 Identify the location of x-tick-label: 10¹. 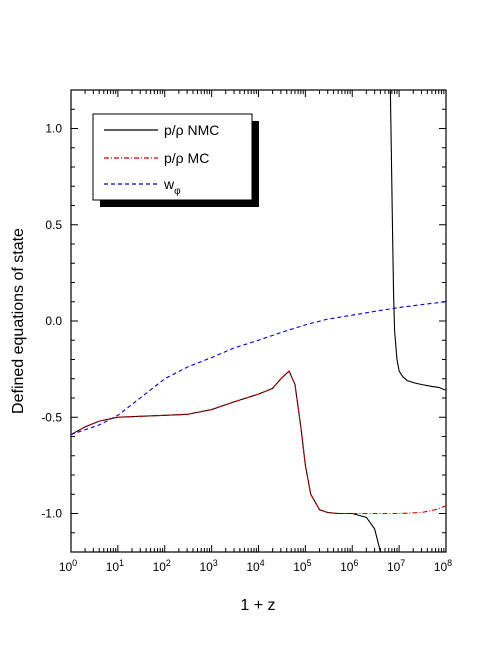
(115, 566).